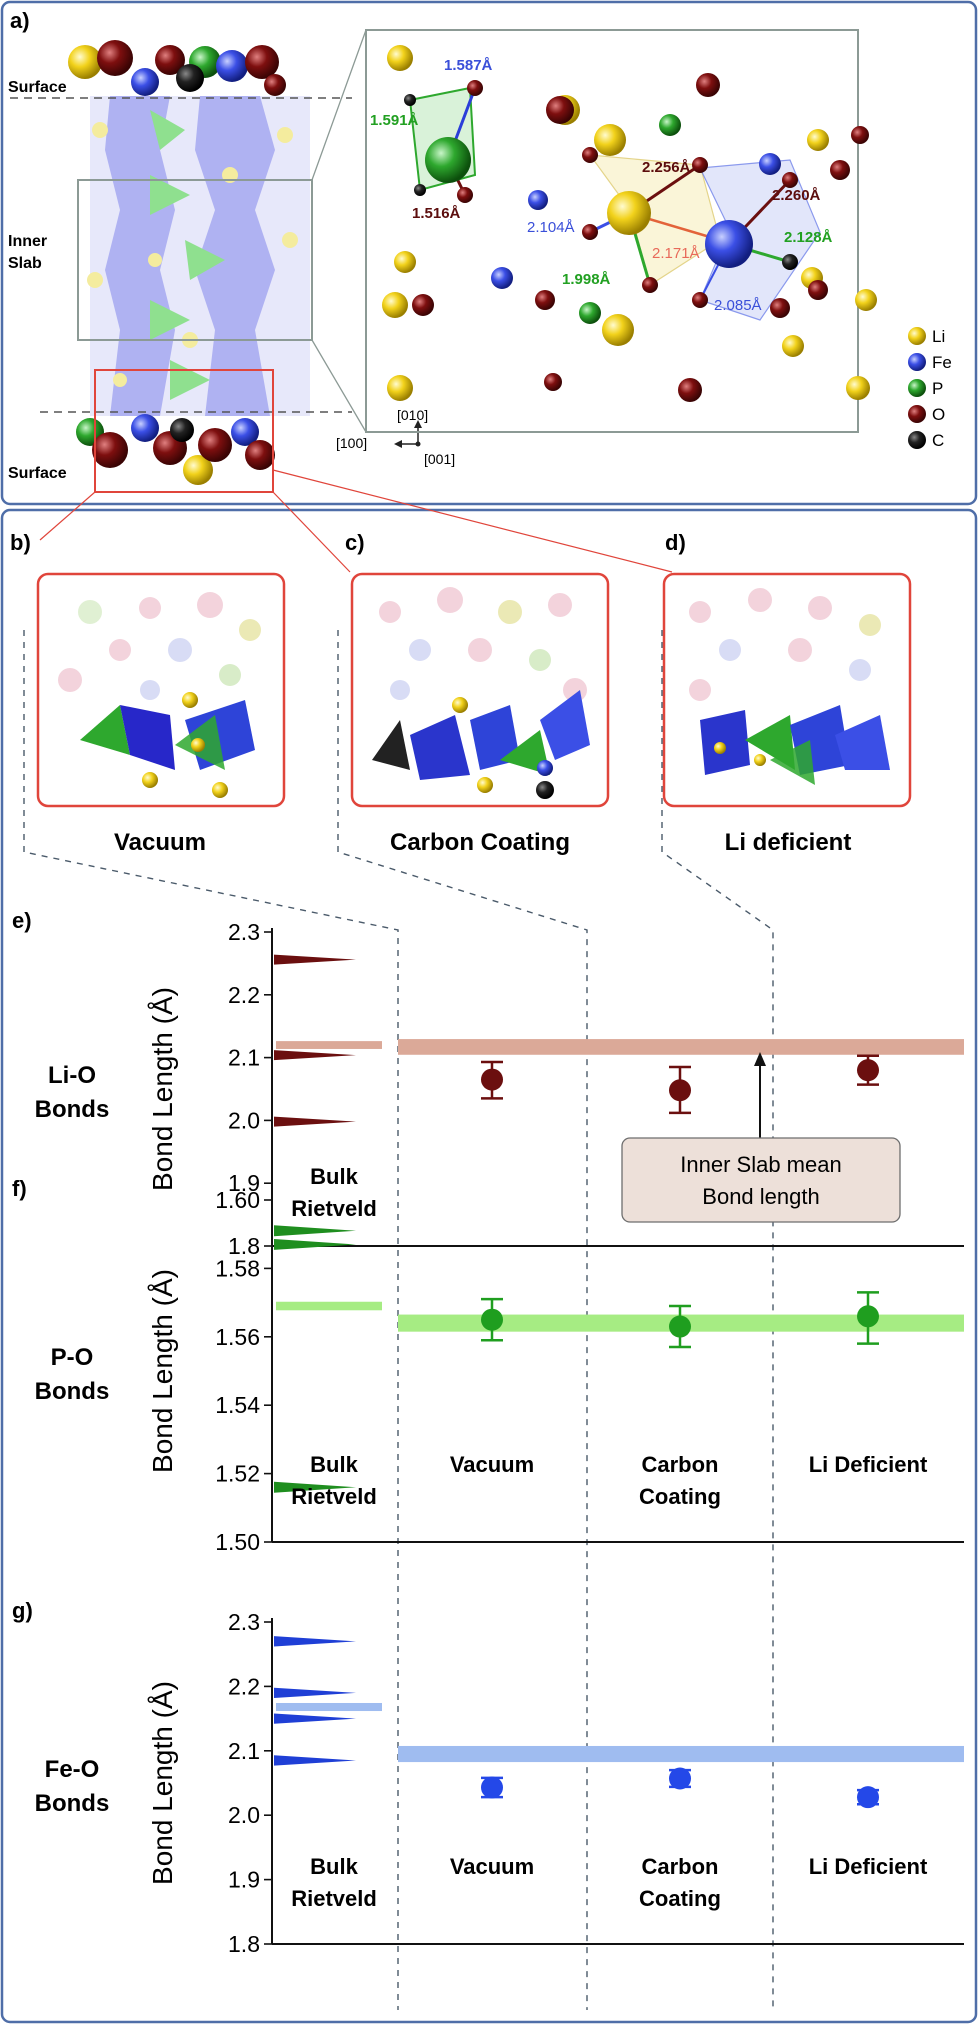 The width and height of the screenshot is (980, 2026). Describe the element at coordinates (19, 1188) in the screenshot. I see `panel-label: f)` at that location.